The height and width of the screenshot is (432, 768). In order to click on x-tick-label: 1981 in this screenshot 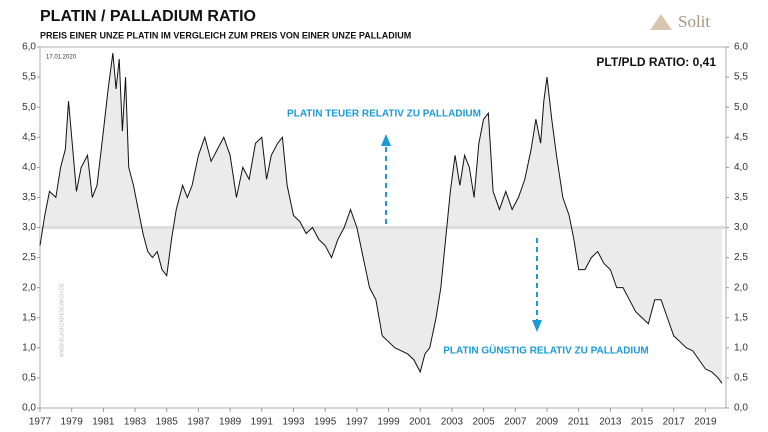, I will do `click(103, 422)`.